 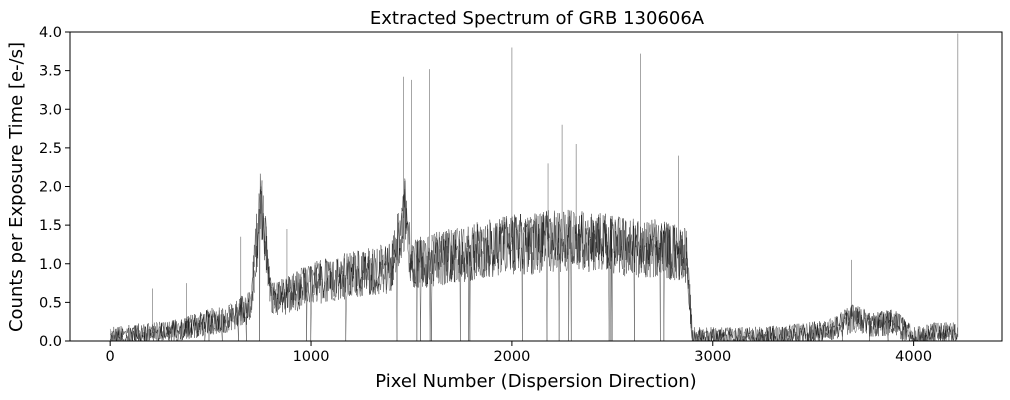 What do you see at coordinates (110, 357) in the screenshot?
I see `x-tick-label: 0` at bounding box center [110, 357].